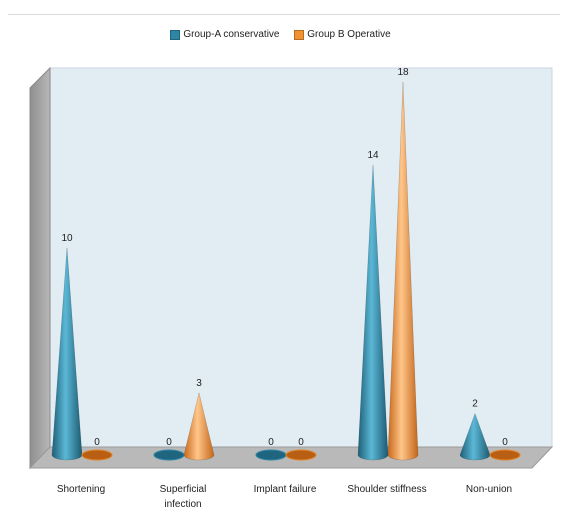 The width and height of the screenshot is (561, 515). Describe the element at coordinates (386, 489) in the screenshot. I see `category-label-3: Shoulder stiffness` at that location.